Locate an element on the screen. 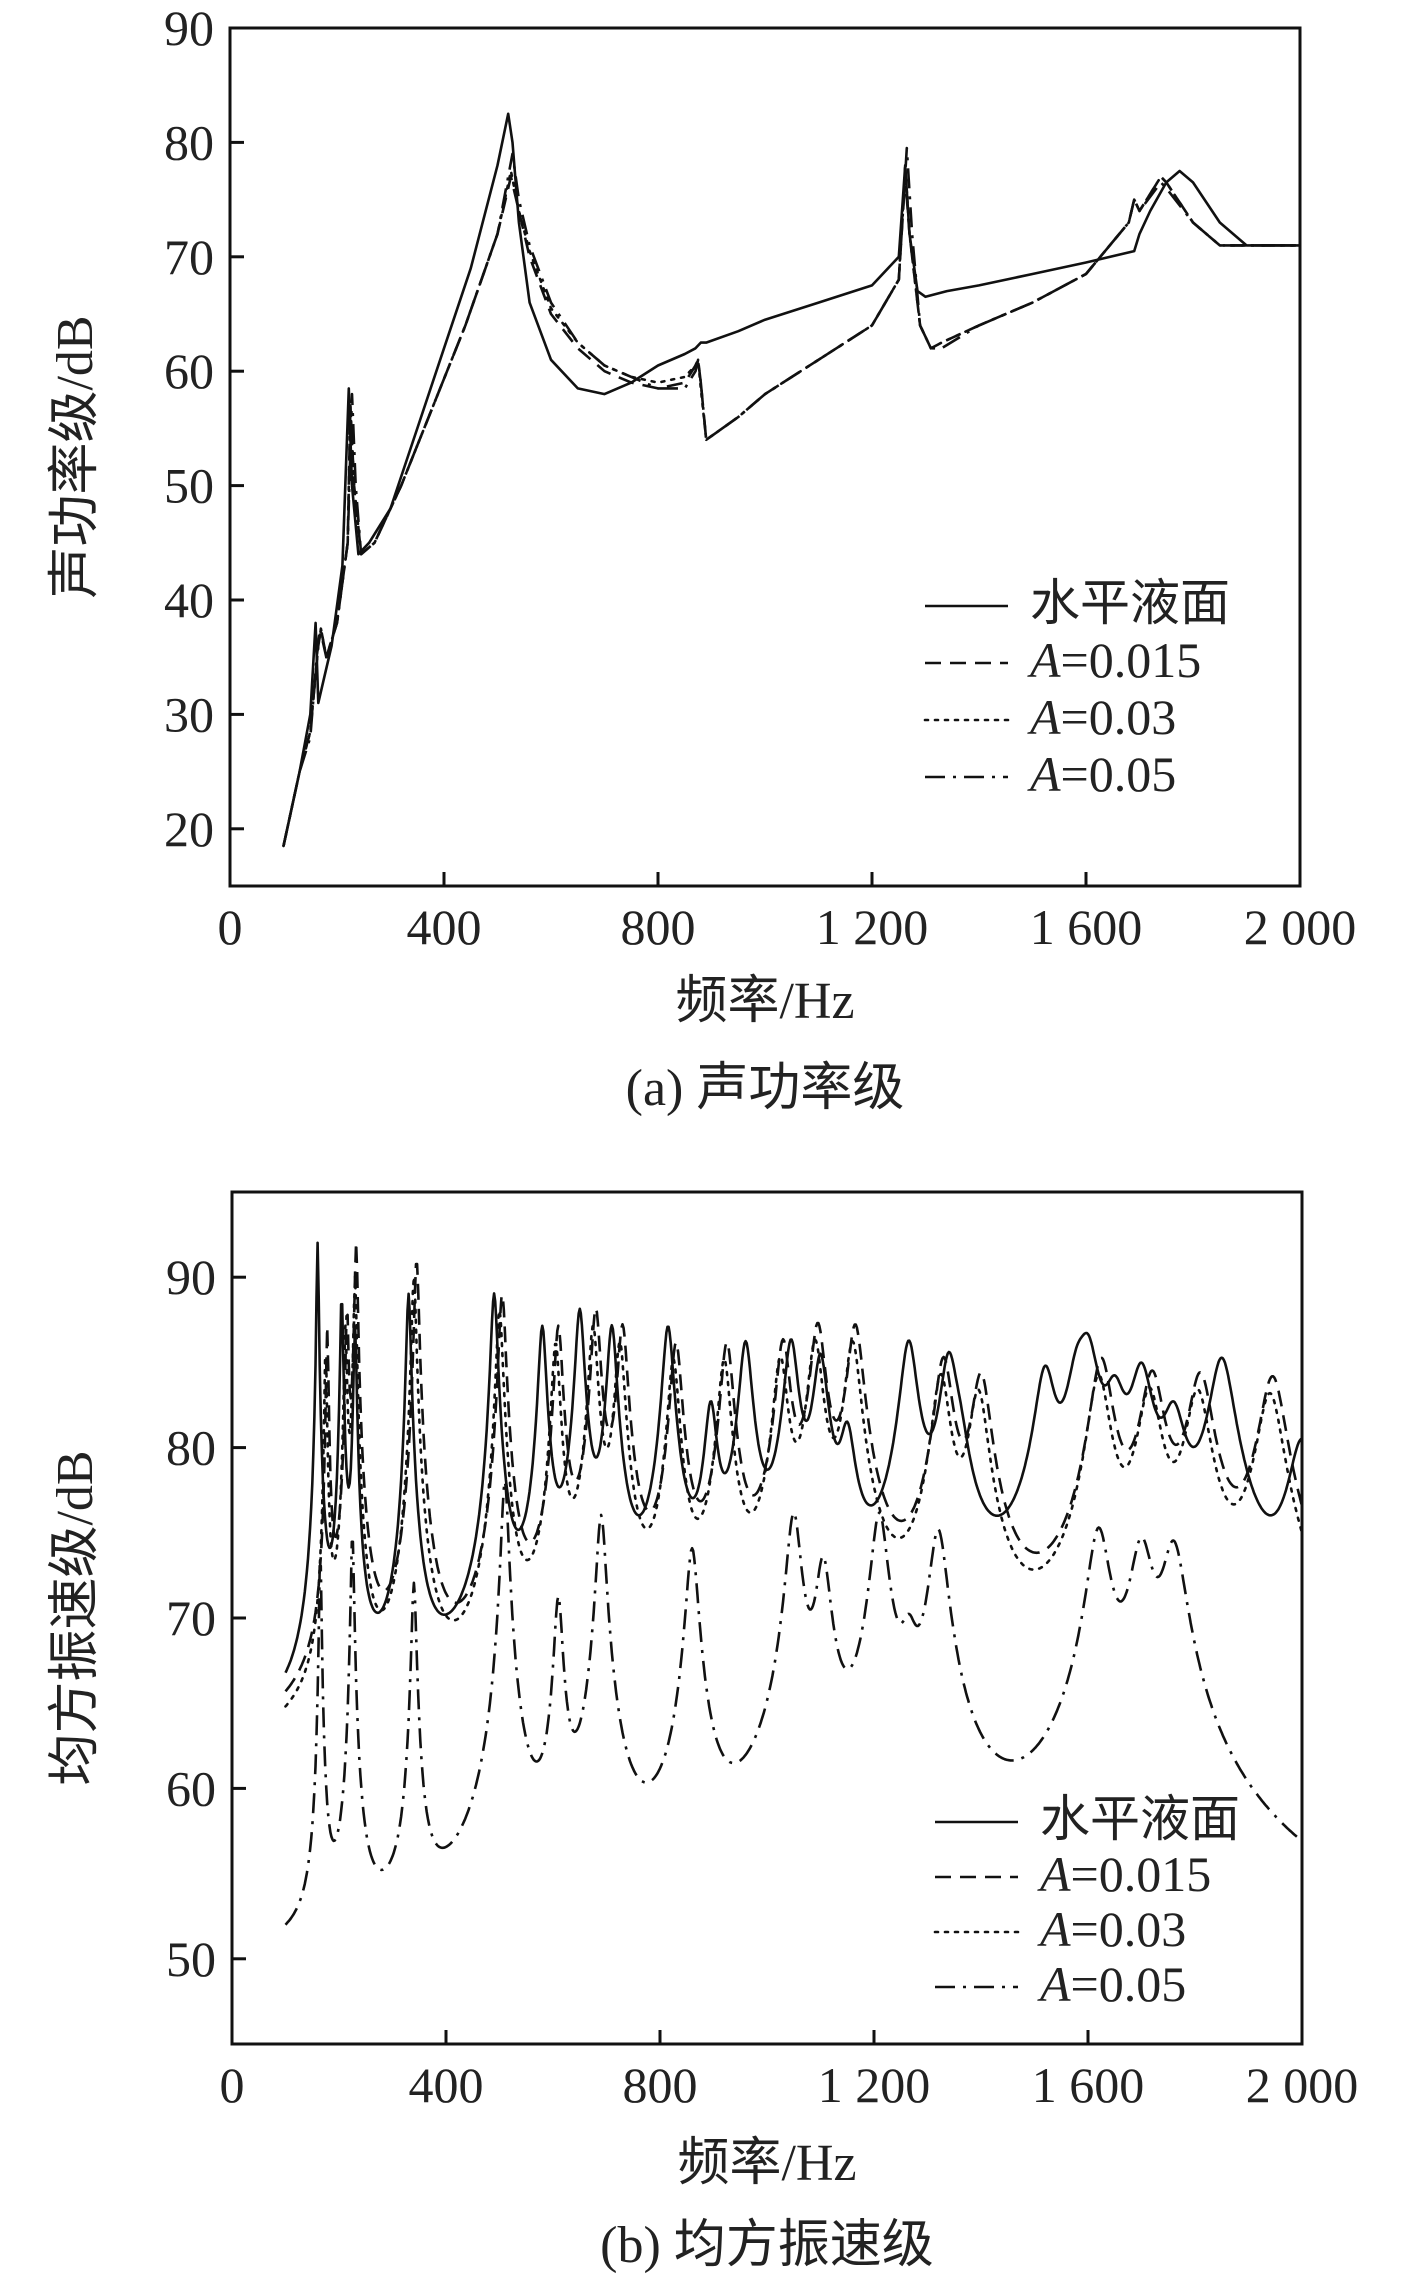 This screenshot has height=2280, width=1417. y-axis-title-a: 声功率级/dB is located at coordinates (75, 456).